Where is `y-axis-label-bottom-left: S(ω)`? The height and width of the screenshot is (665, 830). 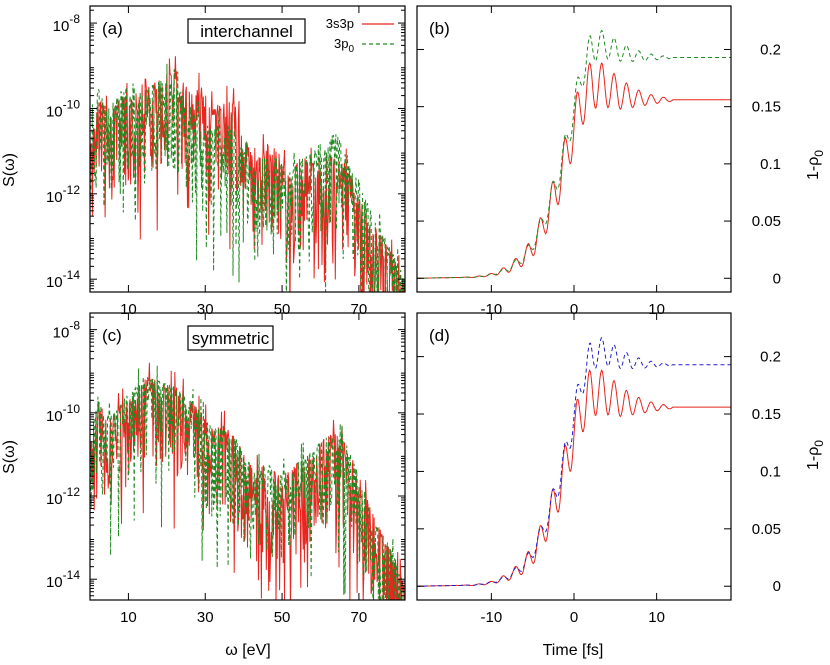
y-axis-label-bottom-left: S(ω) is located at coordinates (9, 457).